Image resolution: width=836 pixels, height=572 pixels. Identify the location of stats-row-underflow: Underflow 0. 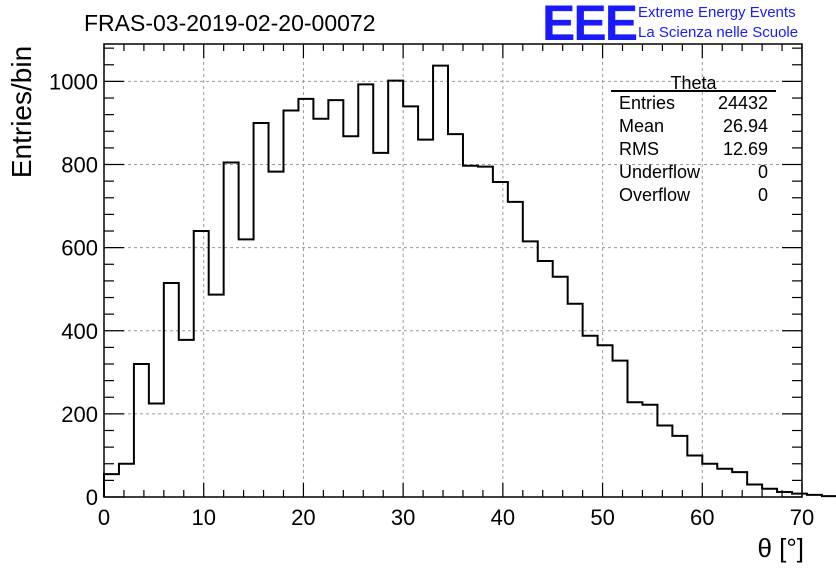
(693, 172).